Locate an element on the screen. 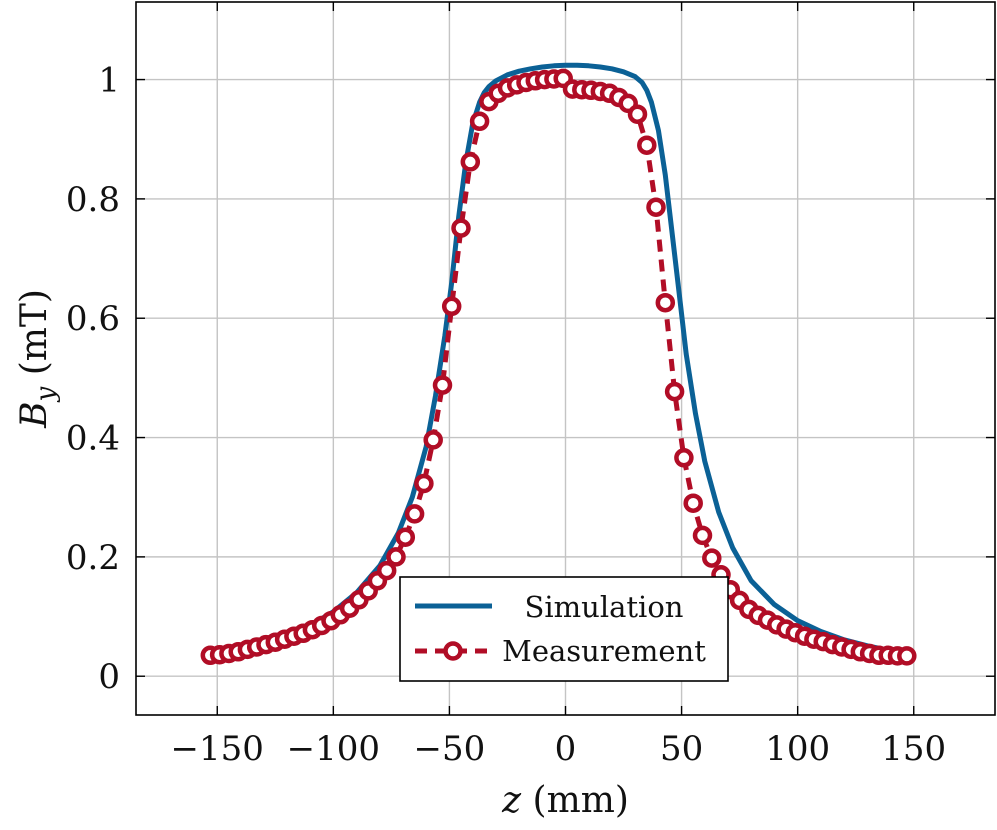 Image resolution: width=997 pixels, height=830 pixels. legend-measurement-marker is located at coordinates (453, 651).